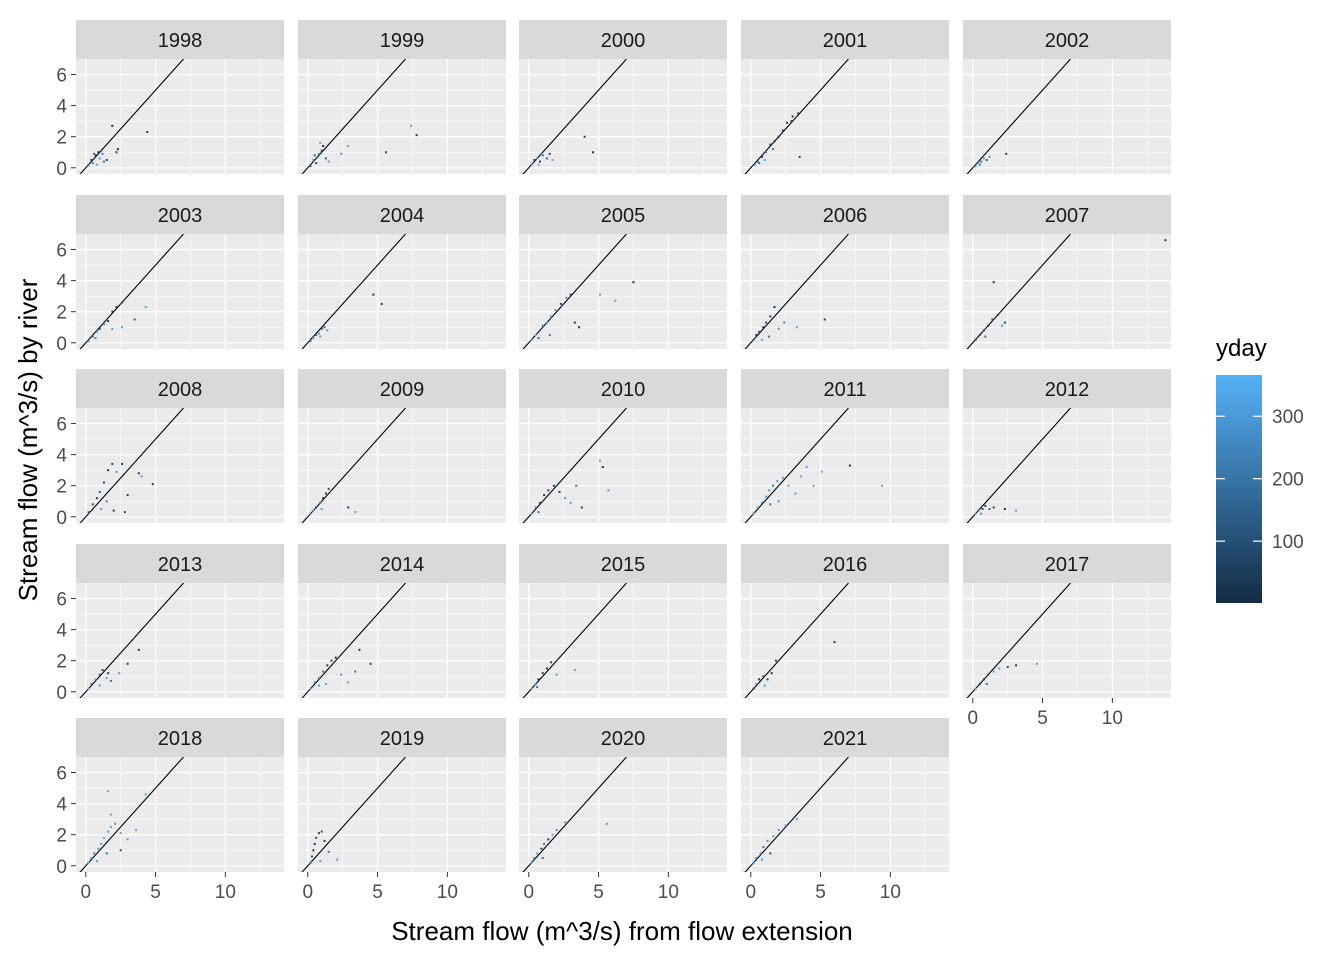 The height and width of the screenshot is (960, 1344). Describe the element at coordinates (402, 41) in the screenshot. I see `facet-label: 1999` at that location.